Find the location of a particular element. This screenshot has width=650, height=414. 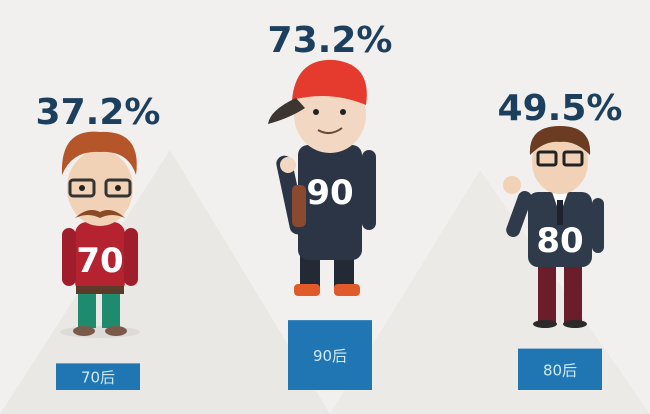

value-label: 73.2% is located at coordinates (330, 40).